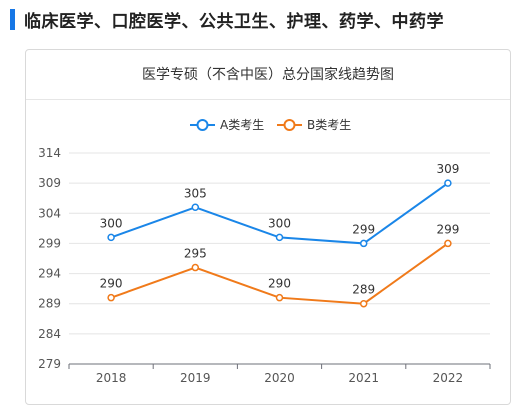 The image size is (520, 412). Describe the element at coordinates (242, 125) in the screenshot. I see `legend-label: A类考生` at that location.